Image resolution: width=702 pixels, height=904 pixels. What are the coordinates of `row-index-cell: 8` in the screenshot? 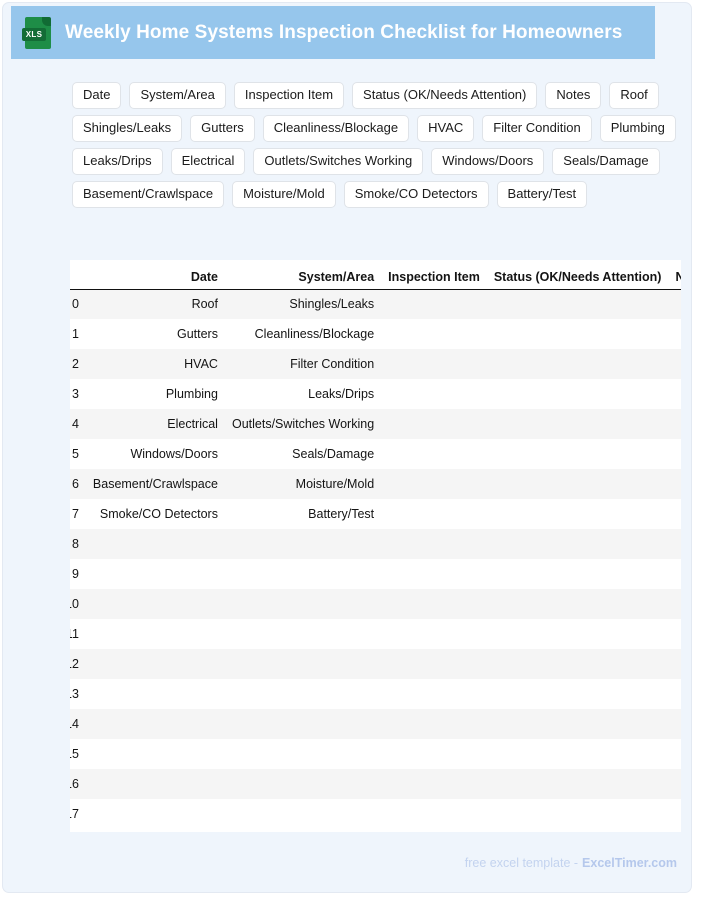 It's located at (75, 544).